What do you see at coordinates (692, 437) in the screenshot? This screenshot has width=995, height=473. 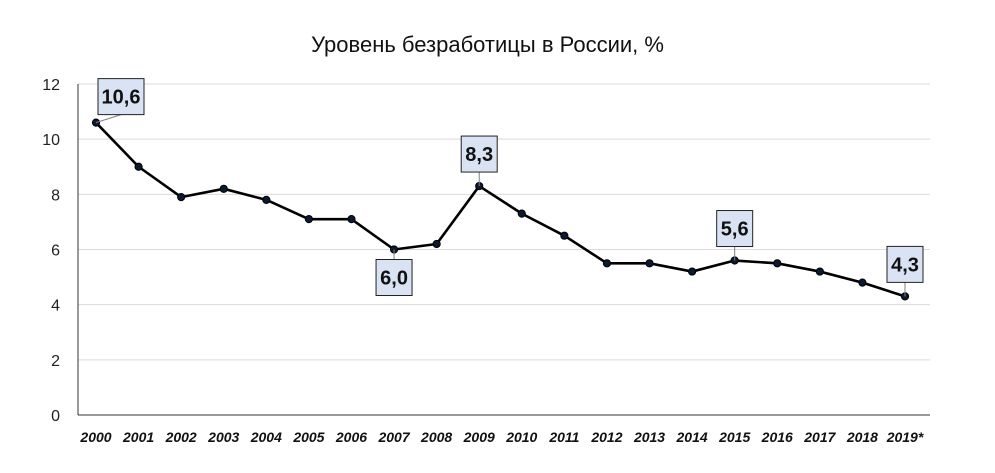 I see `x-tick-label: 2014` at bounding box center [692, 437].